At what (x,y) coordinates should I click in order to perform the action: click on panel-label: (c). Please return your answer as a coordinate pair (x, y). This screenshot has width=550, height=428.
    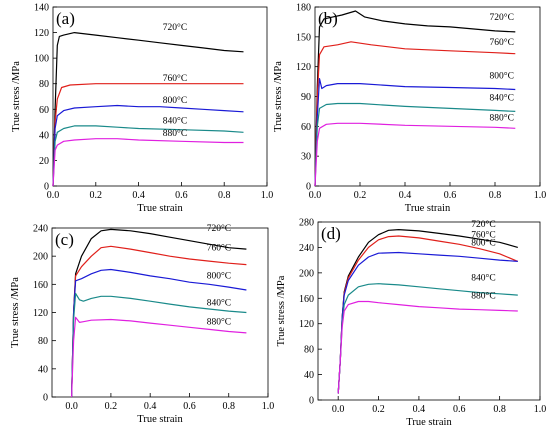
    Looking at the image, I should click on (64, 239).